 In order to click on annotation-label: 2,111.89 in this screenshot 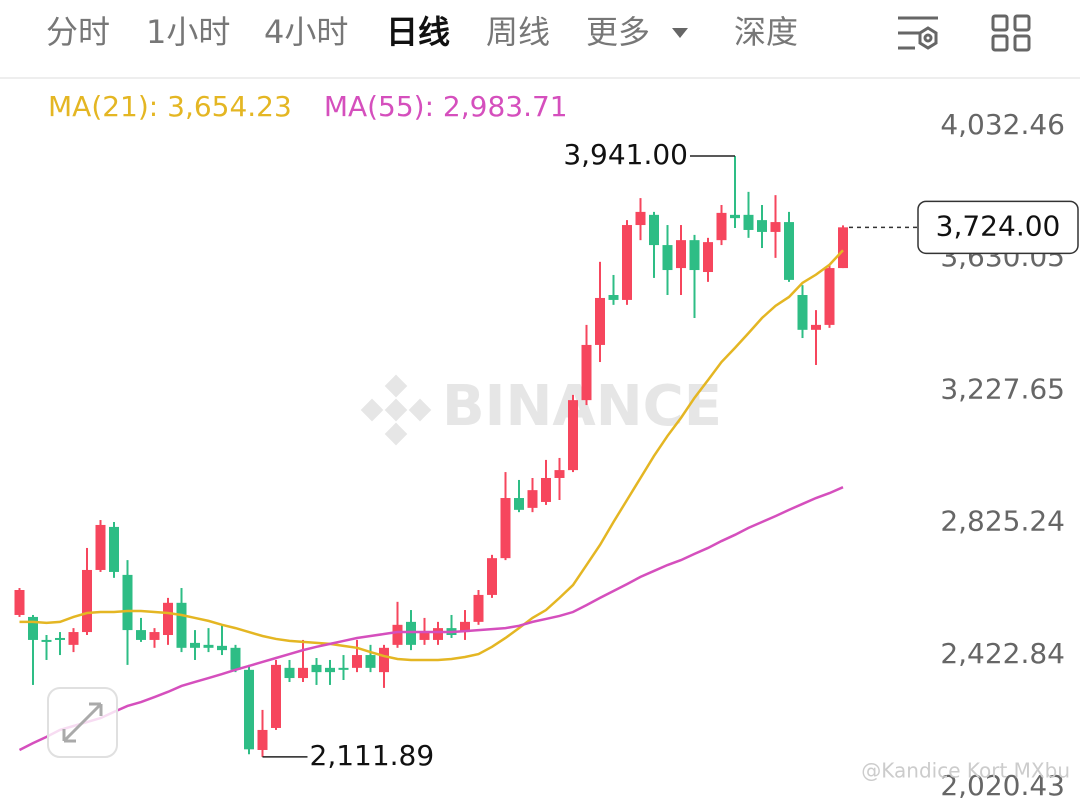, I will do `click(372, 755)`.